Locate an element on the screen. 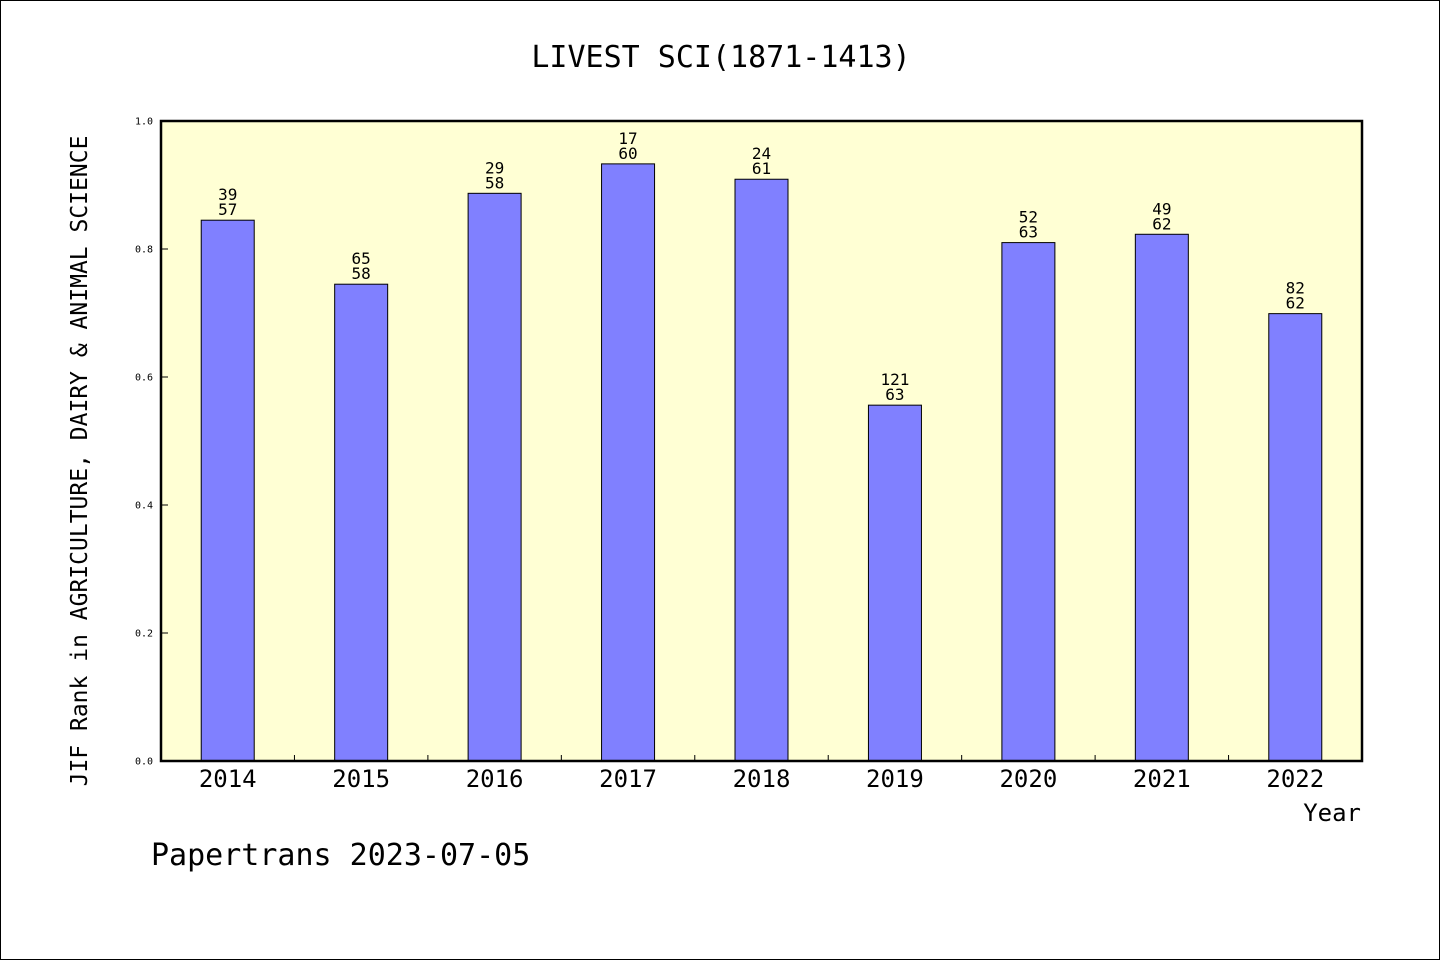 This screenshot has width=1440, height=961. rank-label: 121 is located at coordinates (894, 379).